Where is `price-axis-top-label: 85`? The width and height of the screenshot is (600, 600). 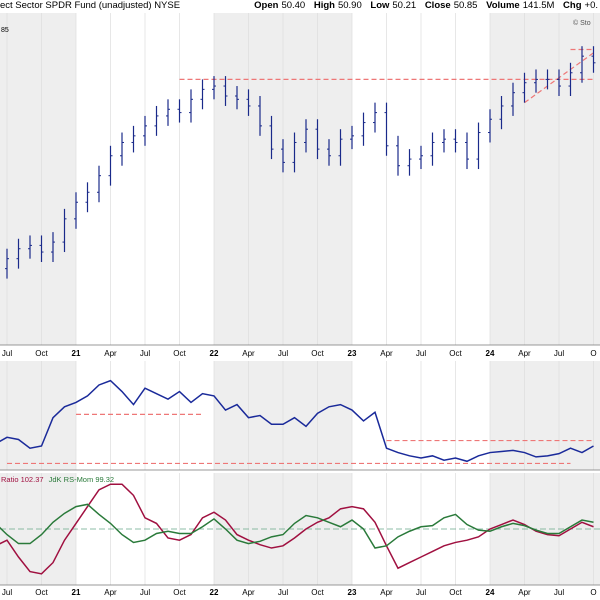
price-axis-top-label: 85 is located at coordinates (5, 30).